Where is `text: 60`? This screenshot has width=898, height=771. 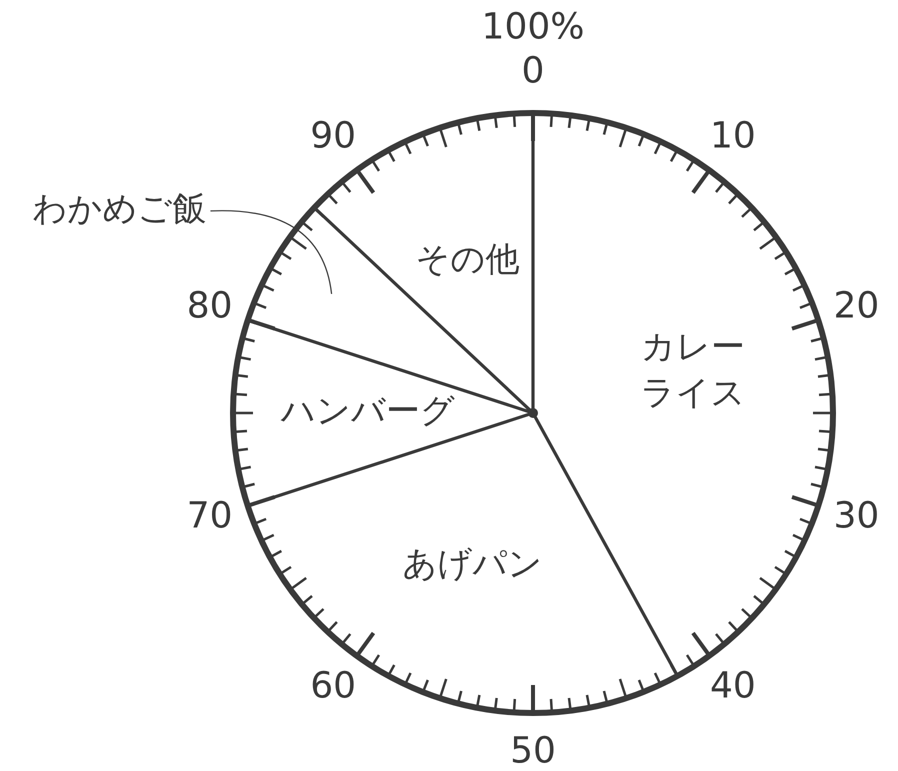
text: 60 is located at coordinates (333, 685).